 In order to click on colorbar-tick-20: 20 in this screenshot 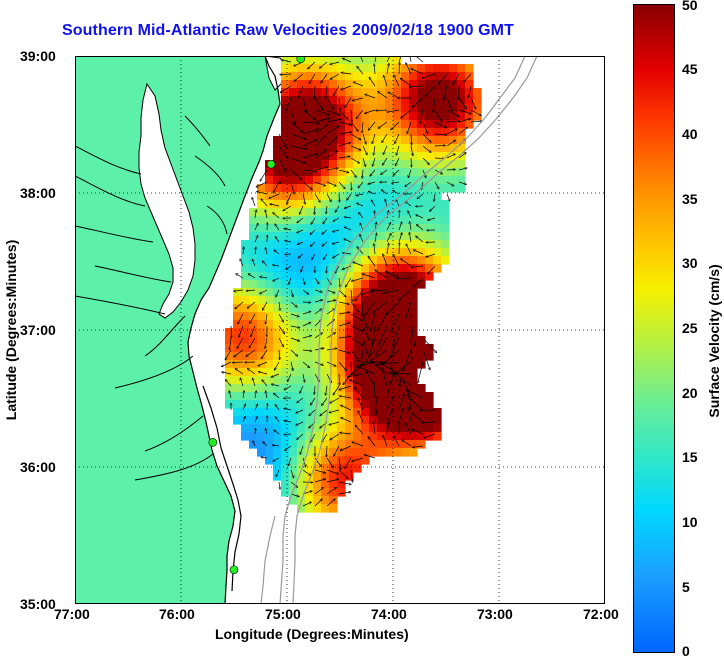, I will do `click(690, 393)`.